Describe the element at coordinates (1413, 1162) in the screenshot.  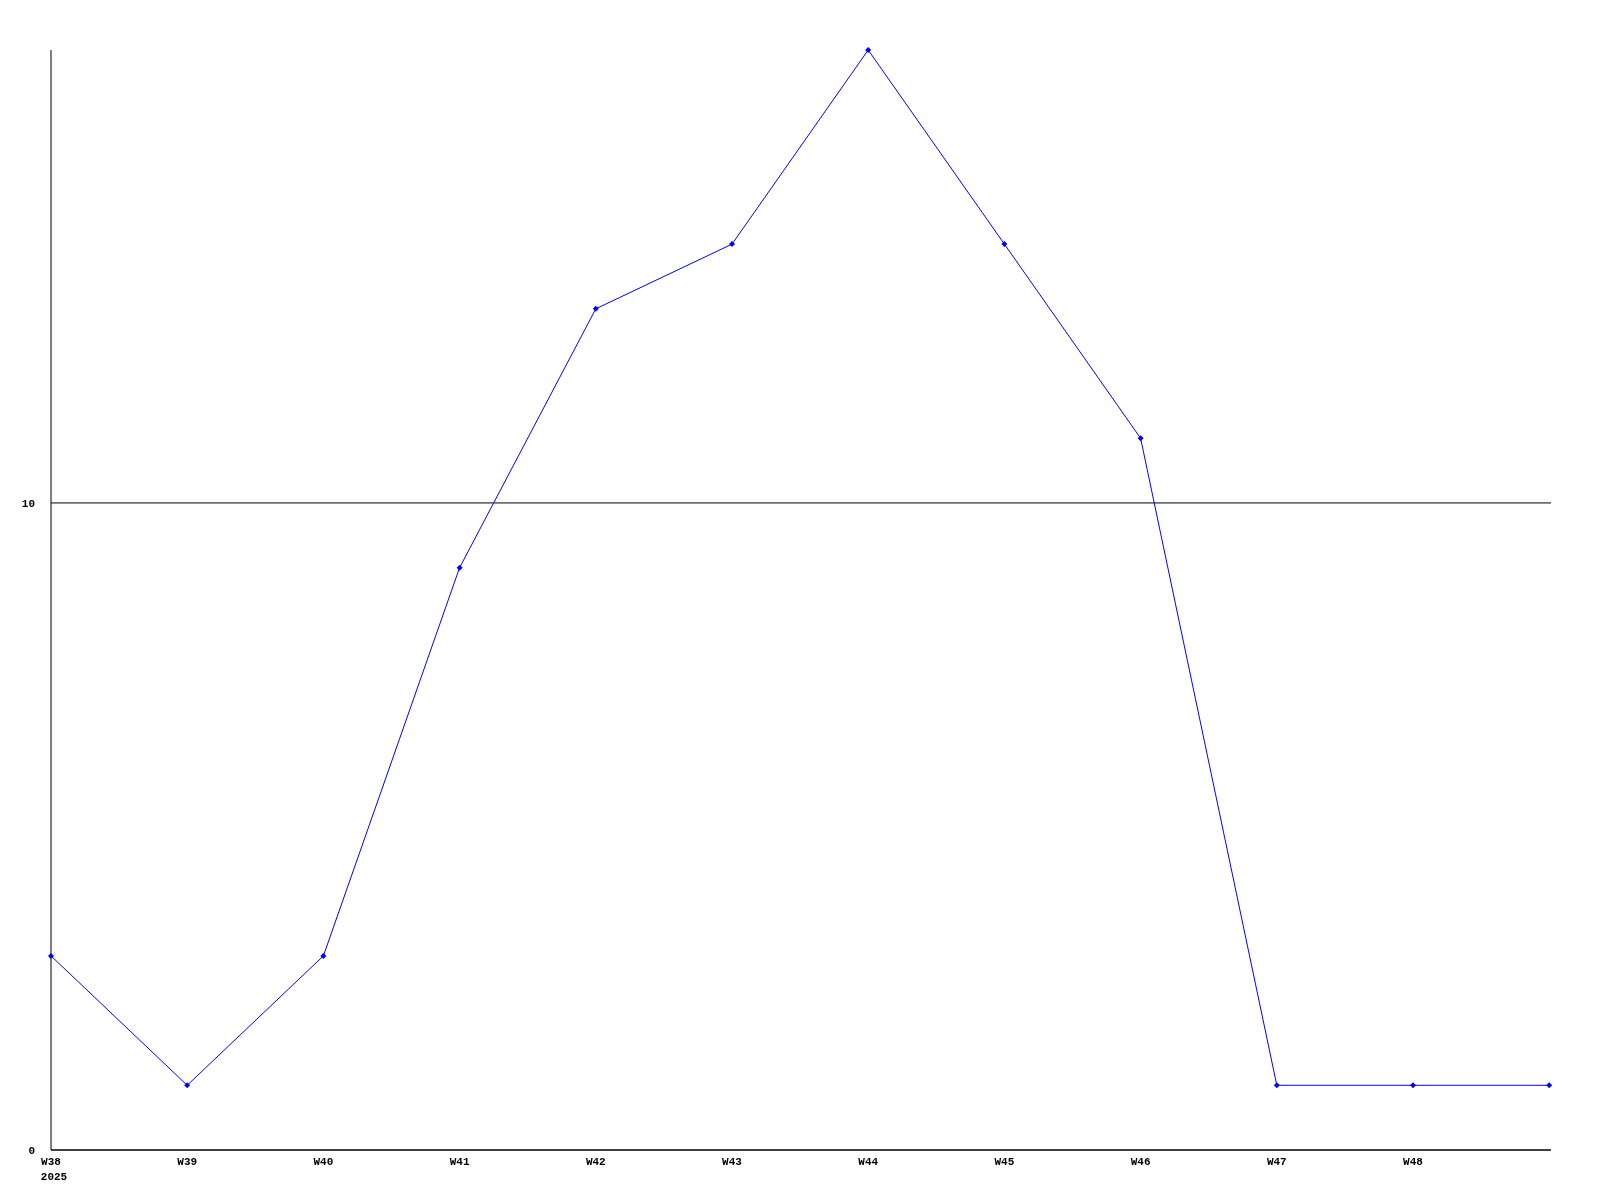
I see `x-tick-label: W48` at that location.